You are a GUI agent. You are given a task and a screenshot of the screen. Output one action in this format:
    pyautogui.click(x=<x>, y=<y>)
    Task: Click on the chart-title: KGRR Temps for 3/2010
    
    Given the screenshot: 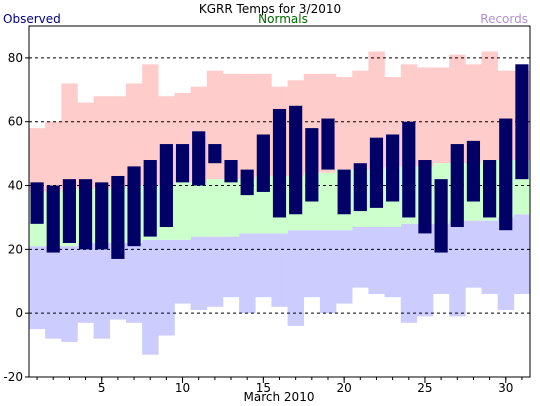 What is the action you would take?
    pyautogui.click(x=270, y=9)
    